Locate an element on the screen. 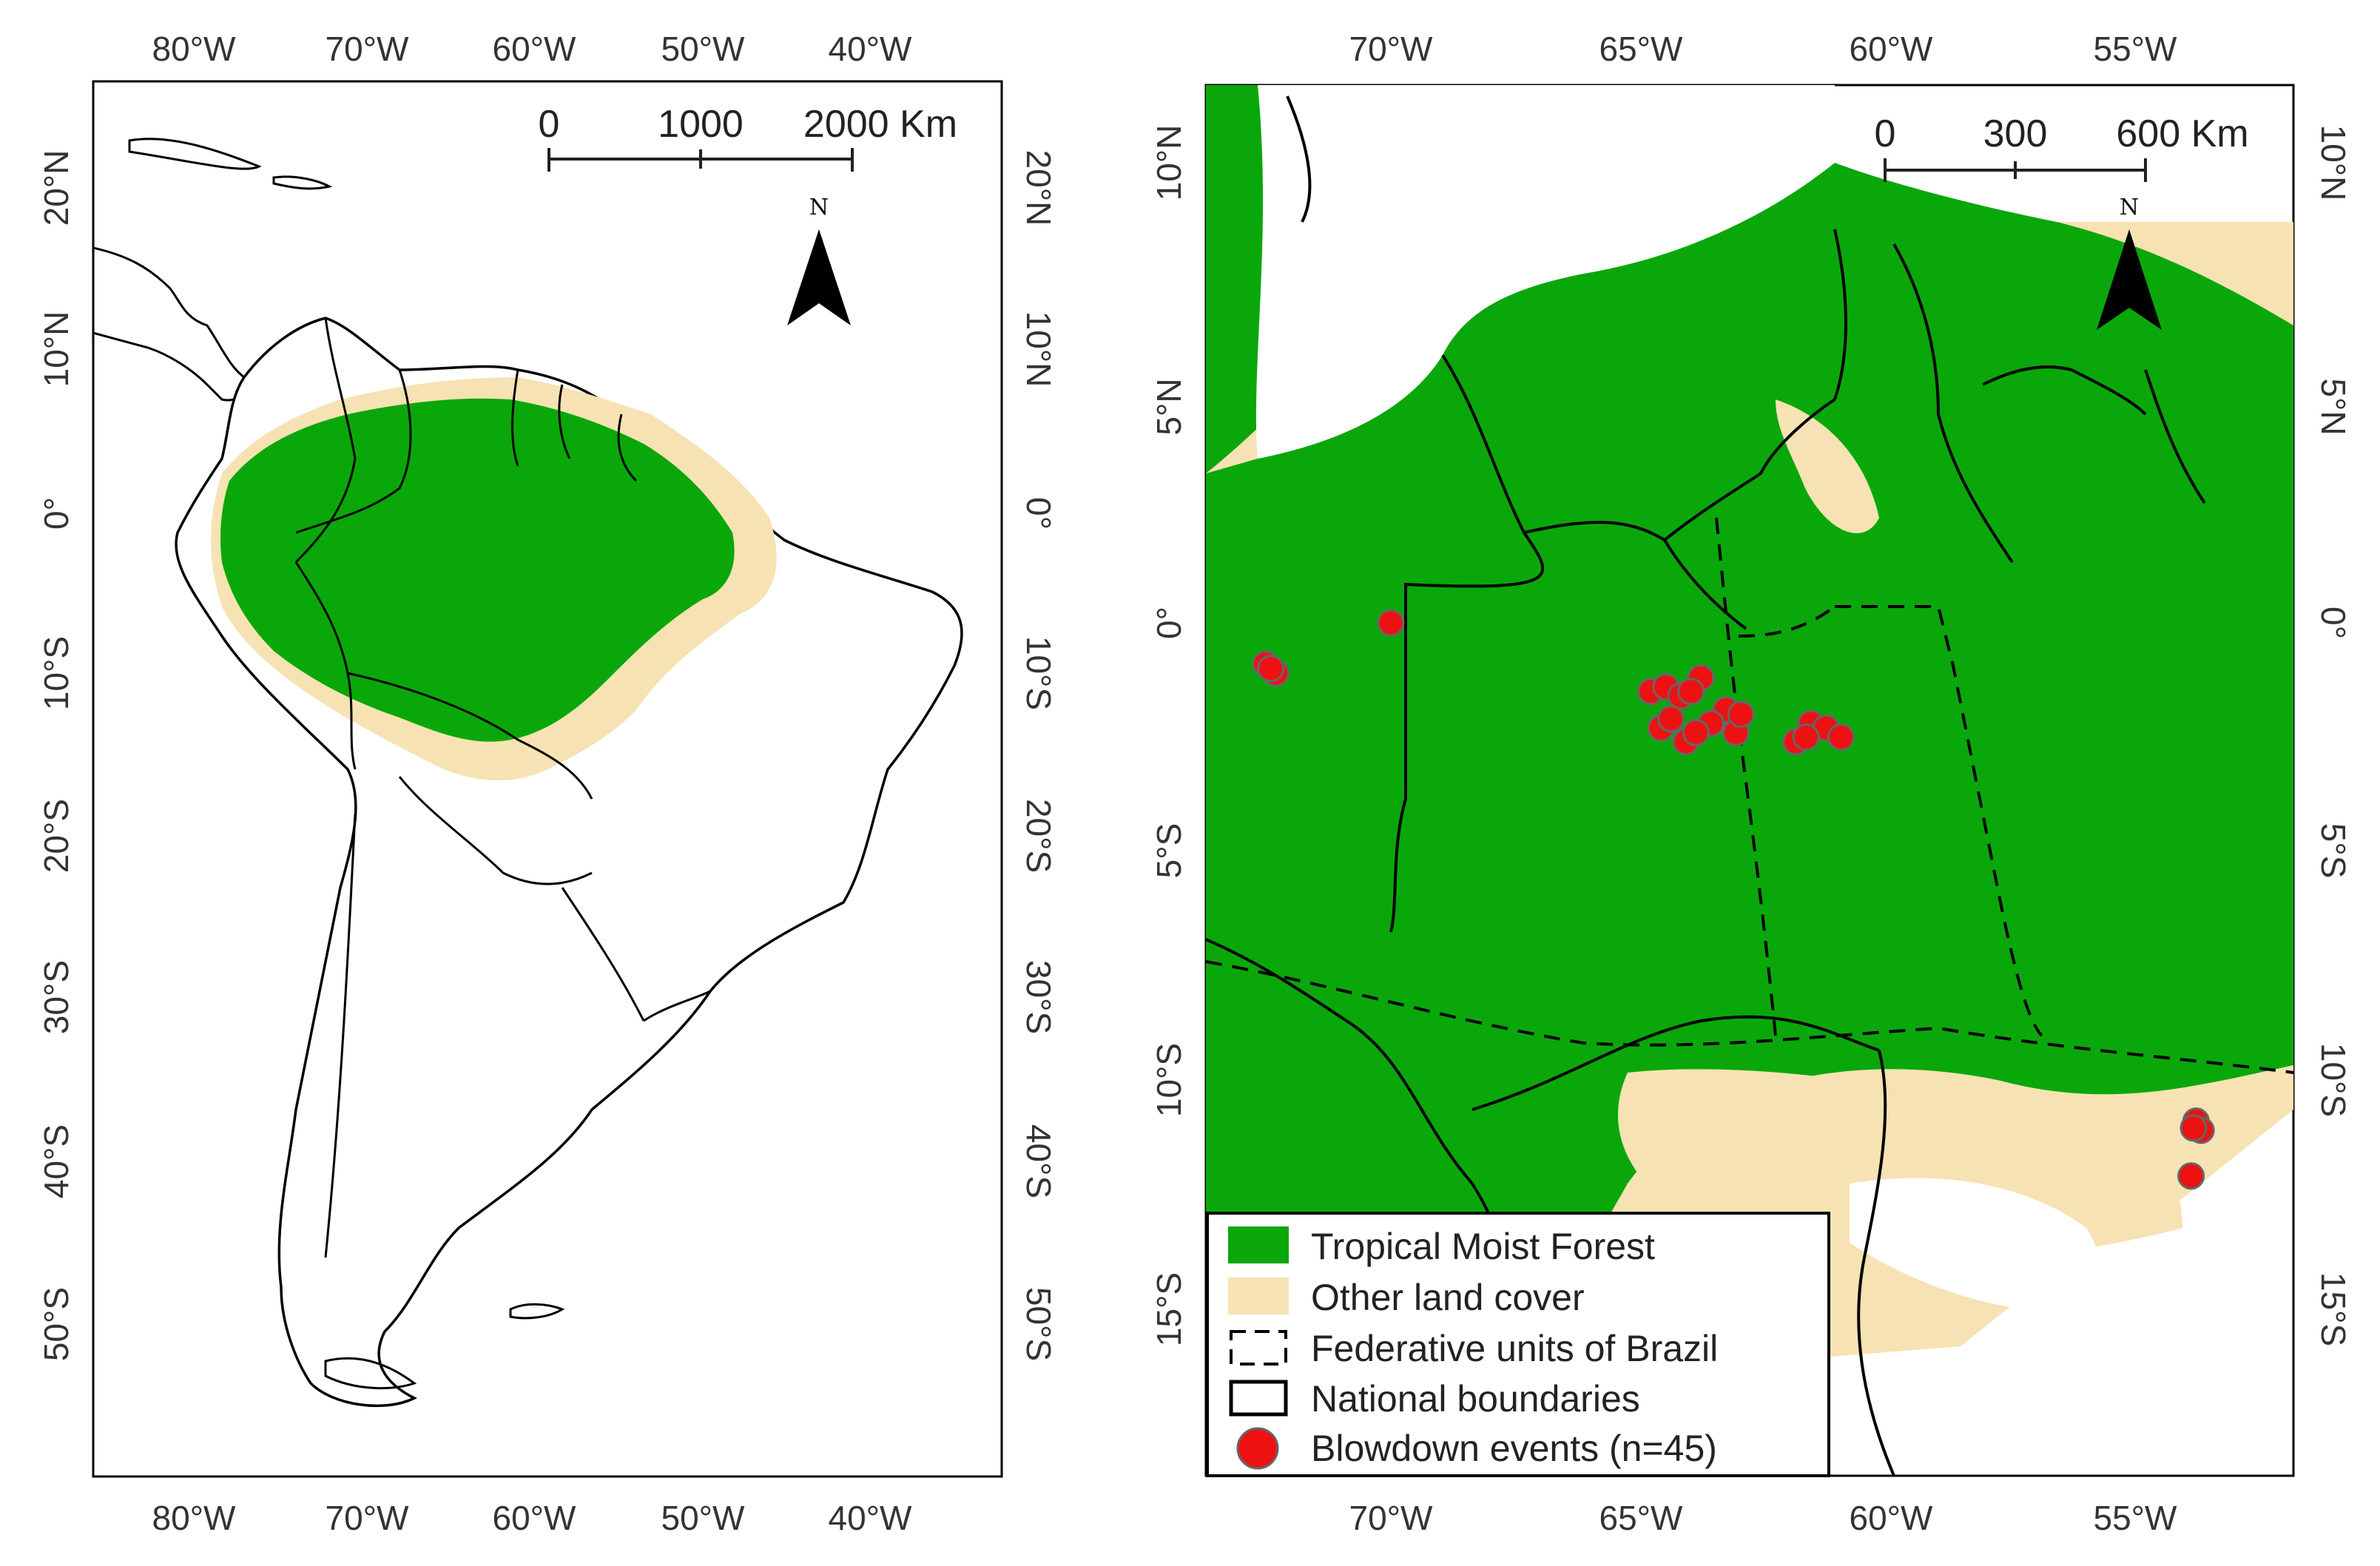  left-top-ticks: 80°W 70°W 60°W 50°W 40°W is located at coordinates (533, 49).